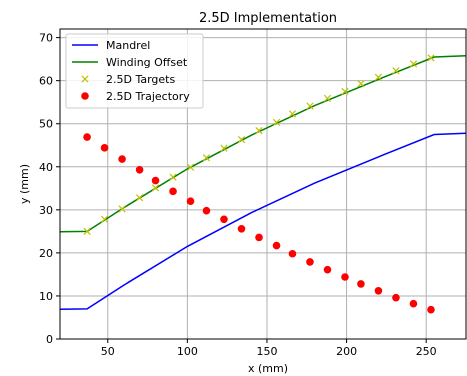 Image resolution: width=467 pixels, height=376 pixels. What do you see at coordinates (426, 351) in the screenshot?
I see `x-tick-label: 250` at bounding box center [426, 351].